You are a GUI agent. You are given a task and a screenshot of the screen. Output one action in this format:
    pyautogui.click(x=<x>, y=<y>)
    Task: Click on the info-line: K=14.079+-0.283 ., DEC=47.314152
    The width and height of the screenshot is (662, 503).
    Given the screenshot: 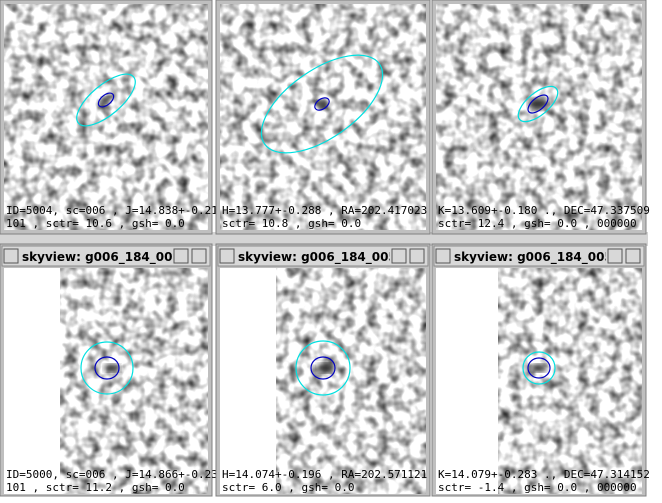 What is the action you would take?
    pyautogui.click(x=544, y=474)
    